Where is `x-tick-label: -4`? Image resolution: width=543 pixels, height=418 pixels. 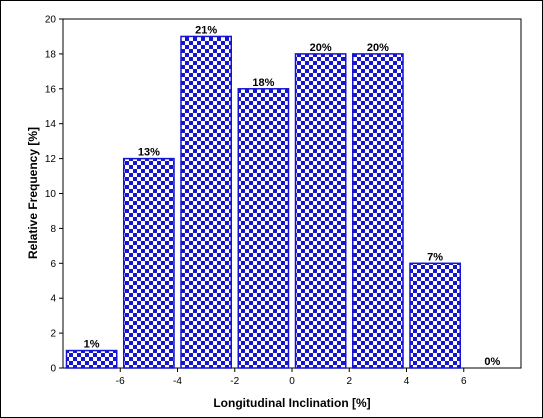
x-tick-label: -4 is located at coordinates (177, 381).